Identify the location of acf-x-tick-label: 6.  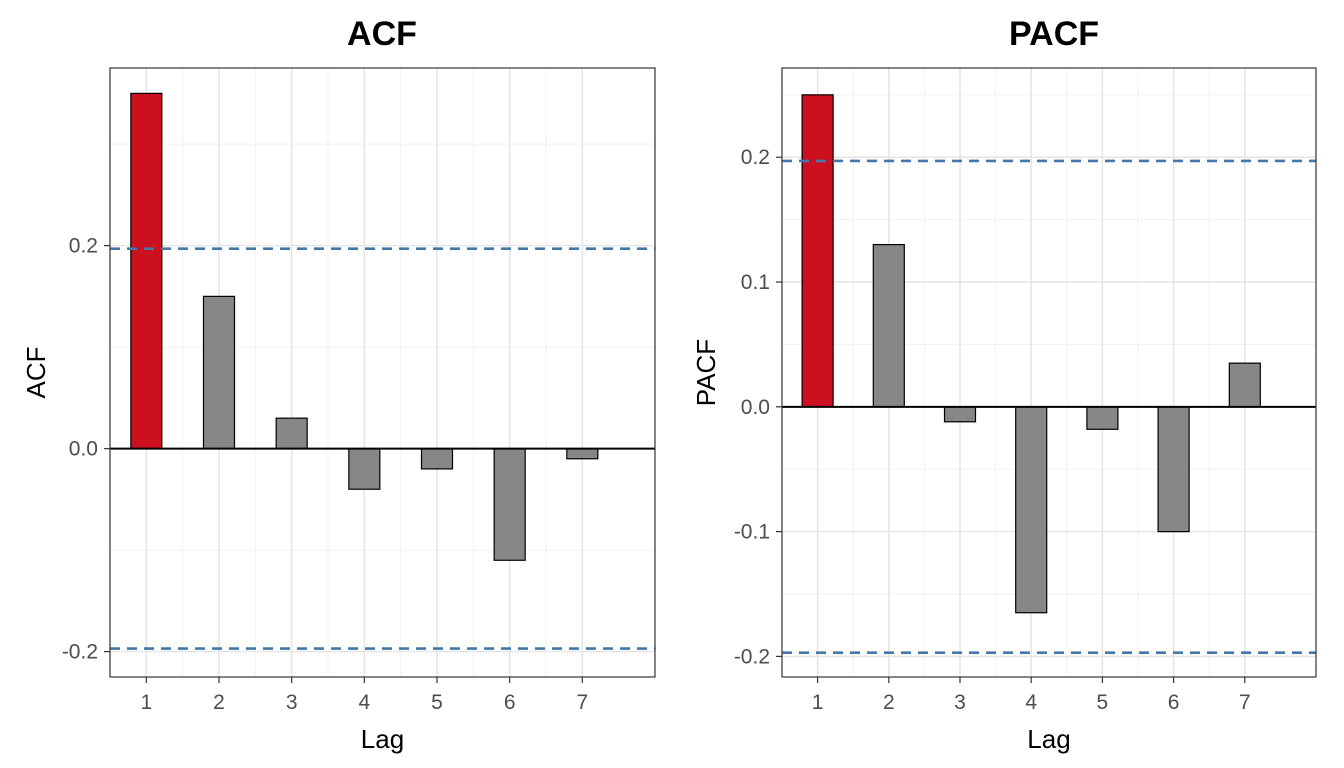
(510, 702).